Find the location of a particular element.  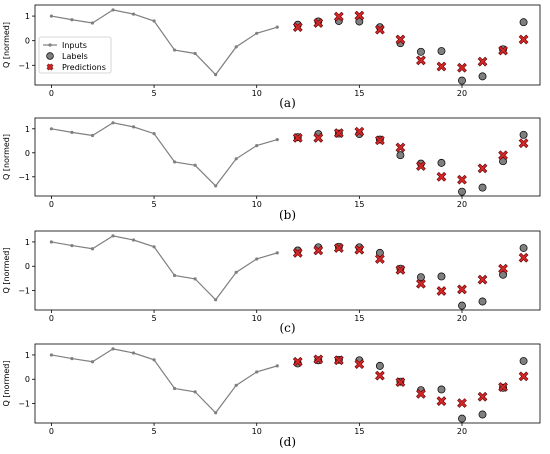

panel-label: (a) is located at coordinates (287, 103).